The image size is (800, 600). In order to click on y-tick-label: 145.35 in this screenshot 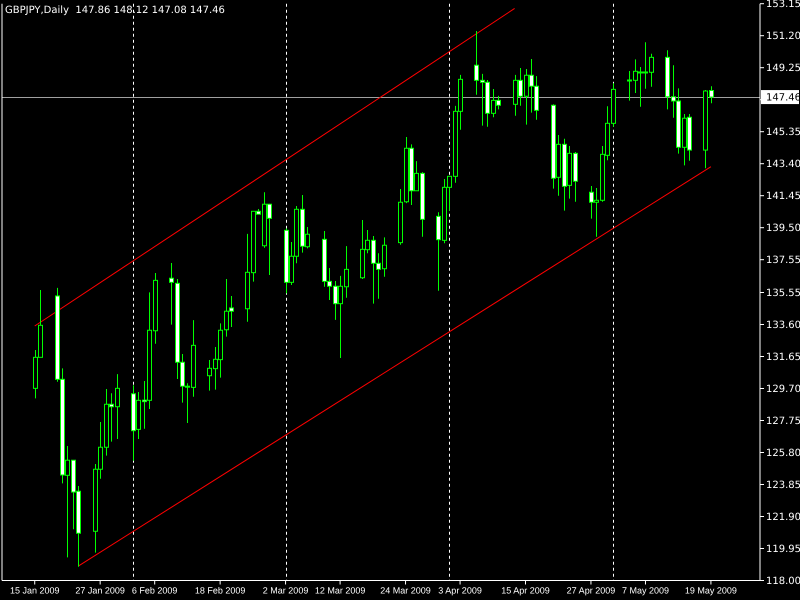, I will do `click(783, 132)`.